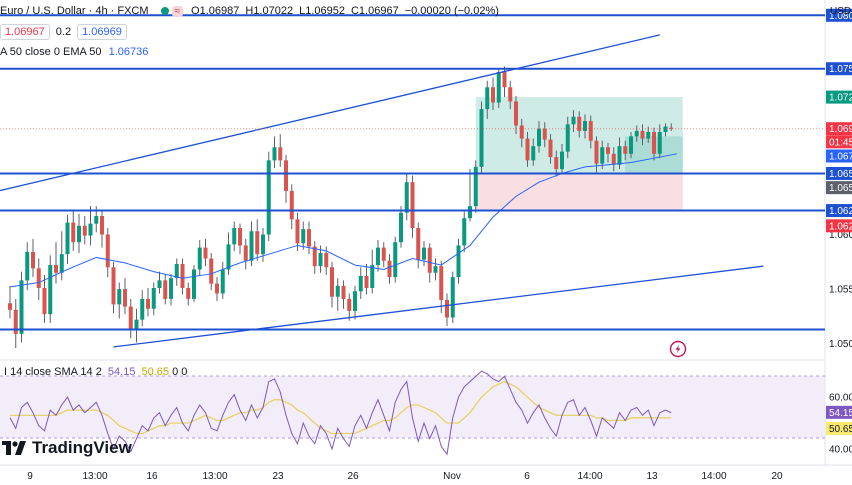 This screenshot has width=852, height=485. What do you see at coordinates (74, 11) in the screenshot?
I see `symbol-title: Euro / U.S. Dollar · 4h · FXCM` at bounding box center [74, 11].